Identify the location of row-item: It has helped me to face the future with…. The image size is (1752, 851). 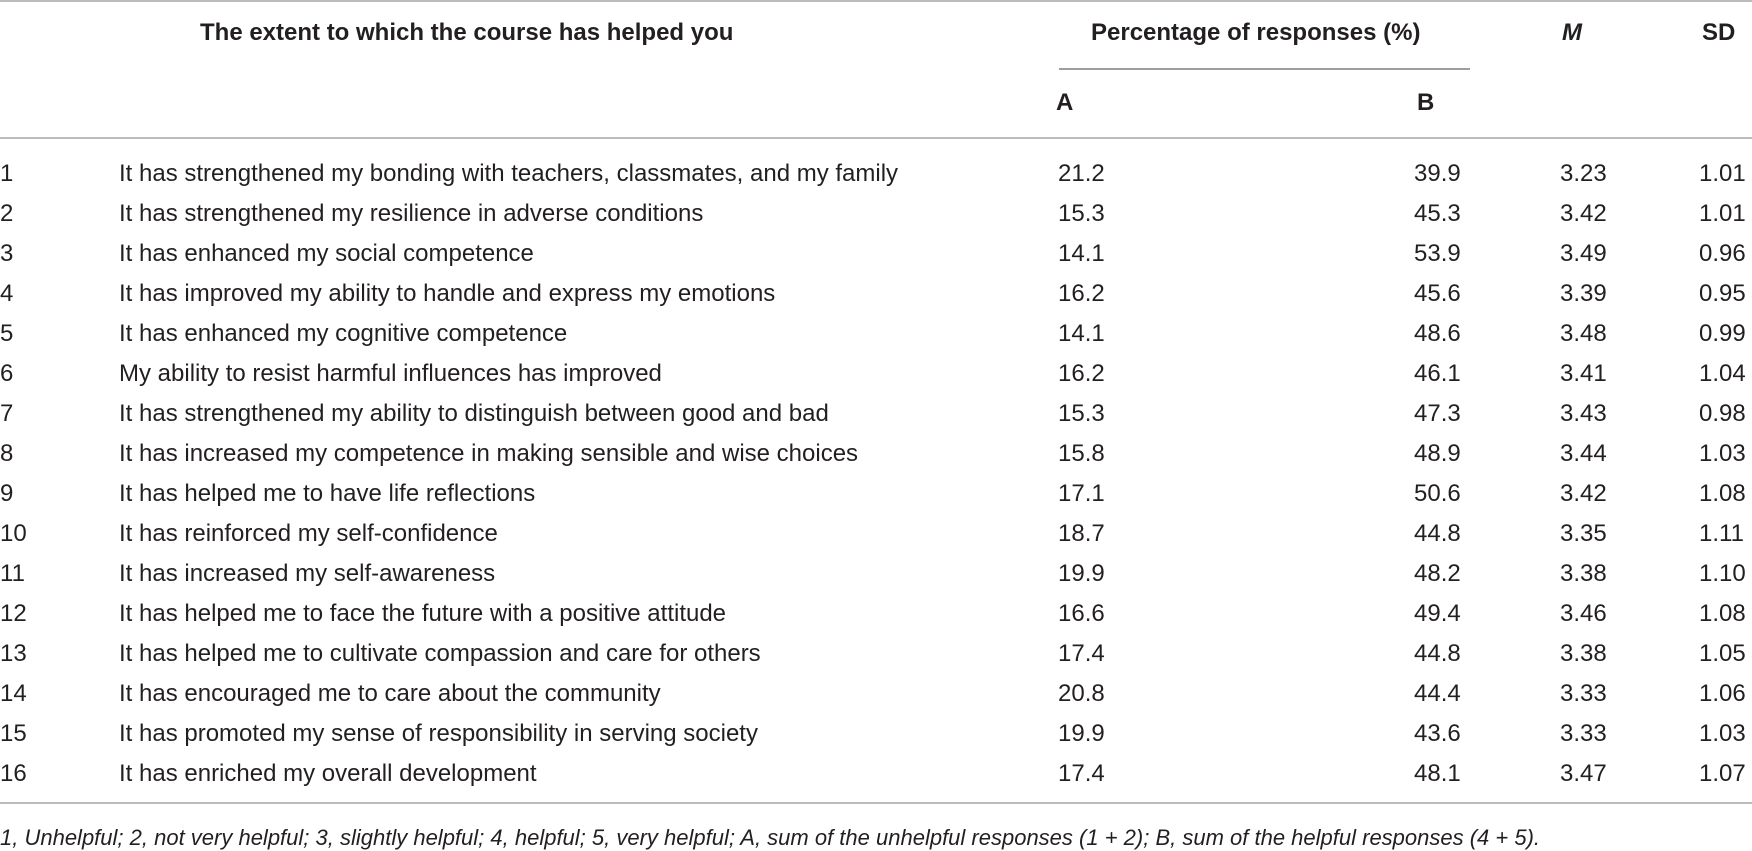
(423, 613).